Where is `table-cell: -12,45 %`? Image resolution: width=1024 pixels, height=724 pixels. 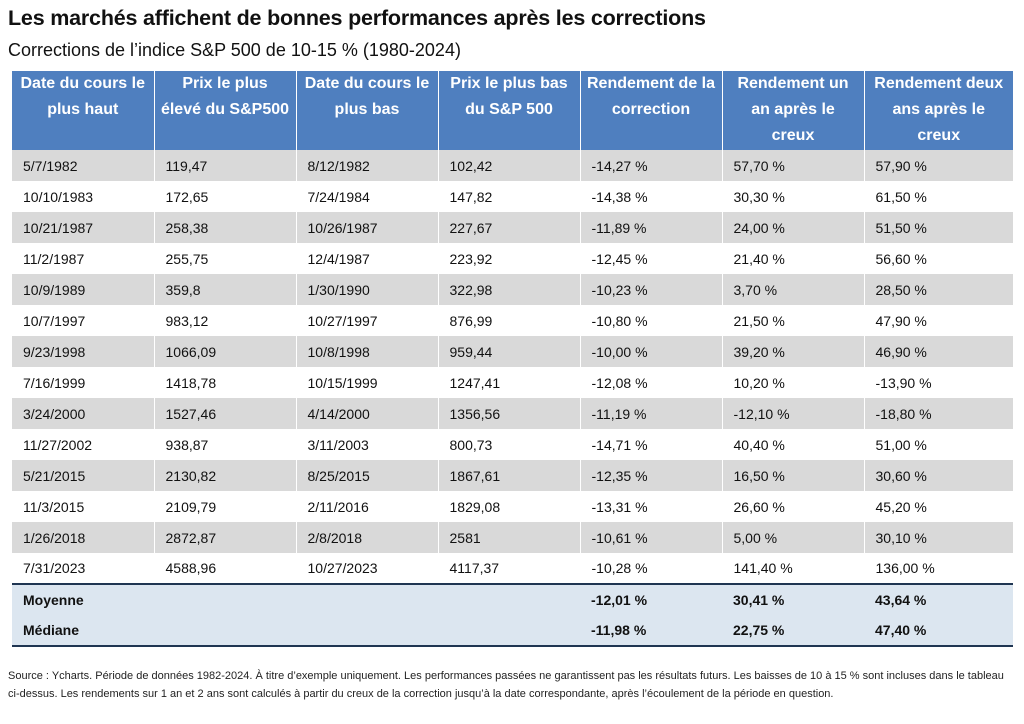
table-cell: -12,45 % is located at coordinates (651, 258).